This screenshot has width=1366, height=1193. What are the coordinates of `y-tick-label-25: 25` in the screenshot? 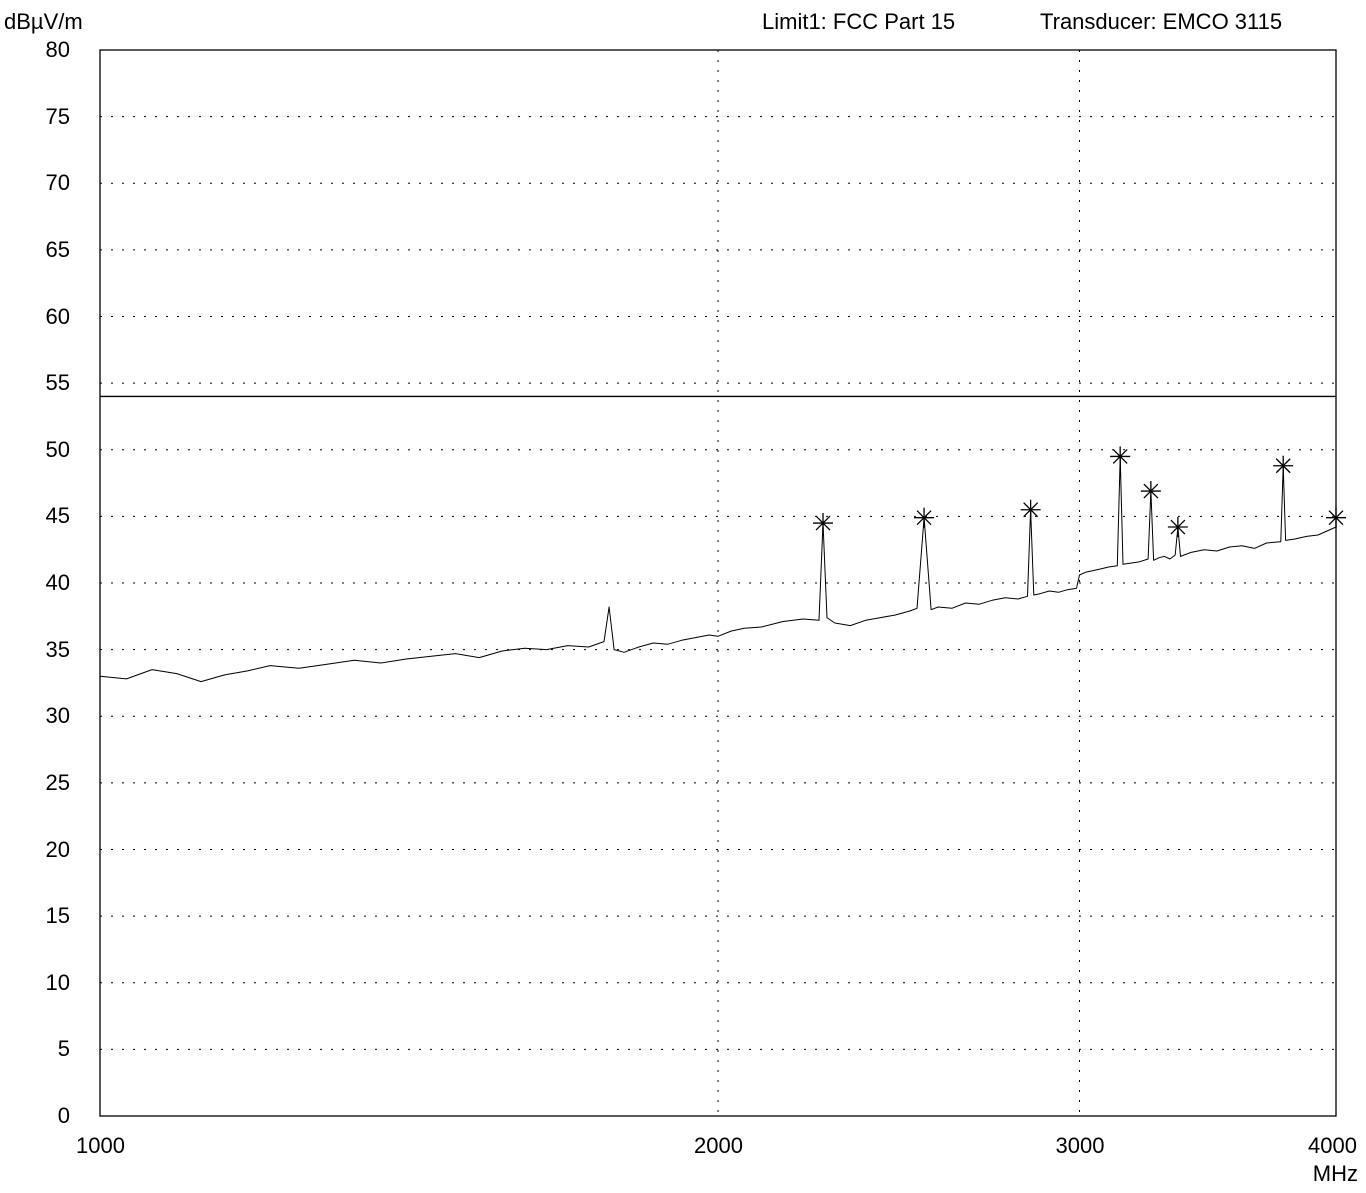 It's located at (57, 782).